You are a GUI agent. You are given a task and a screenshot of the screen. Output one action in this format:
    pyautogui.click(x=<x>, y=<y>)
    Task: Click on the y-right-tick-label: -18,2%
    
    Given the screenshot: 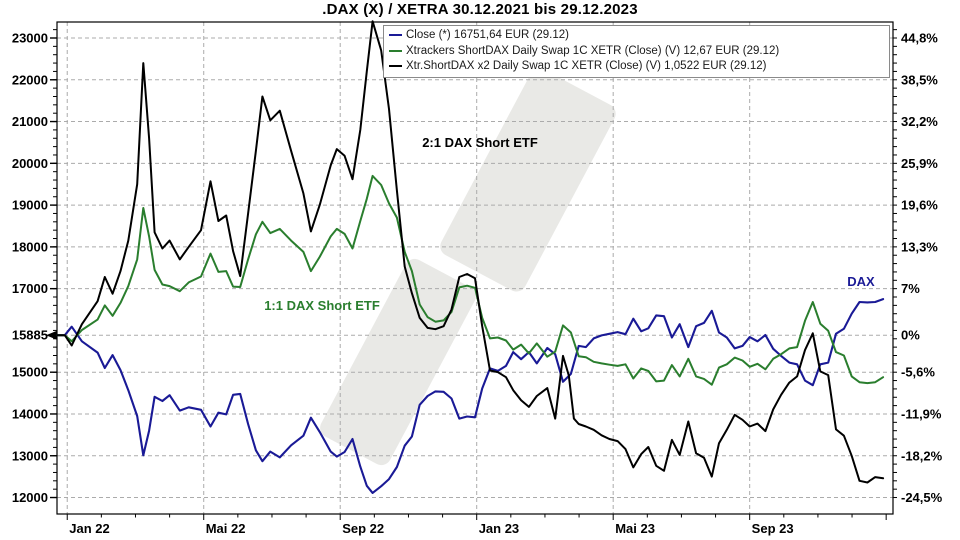 What is the action you would take?
    pyautogui.click(x=922, y=455)
    